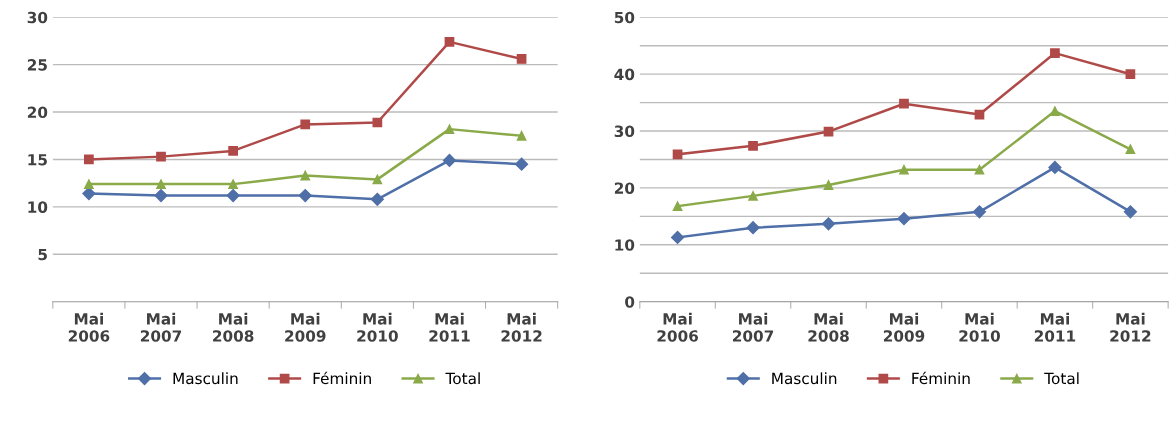 The image size is (1174, 431). Describe the element at coordinates (630, 302) in the screenshot. I see `y-tick-label: 0` at that location.